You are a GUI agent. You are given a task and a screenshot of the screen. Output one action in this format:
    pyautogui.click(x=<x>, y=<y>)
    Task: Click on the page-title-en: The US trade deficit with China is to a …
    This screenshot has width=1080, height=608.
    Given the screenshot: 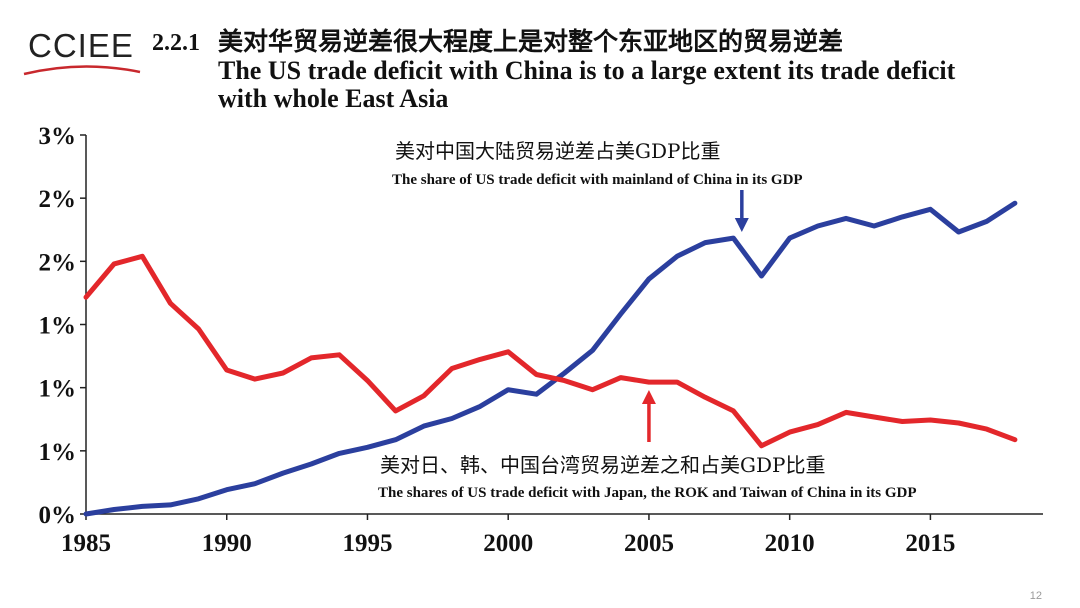 What is the action you would take?
    pyautogui.click(x=587, y=84)
    